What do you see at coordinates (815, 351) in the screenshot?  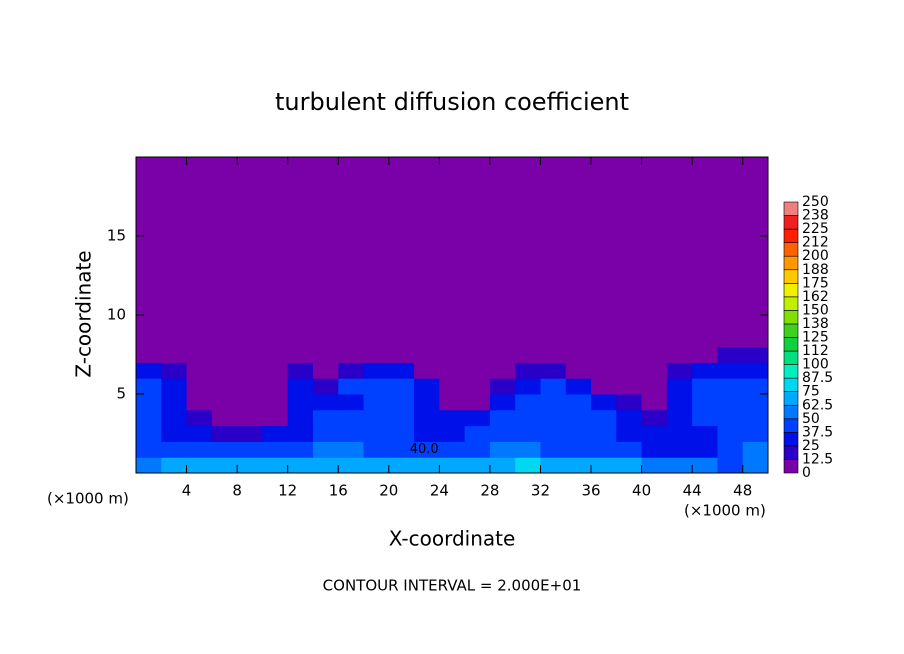 I see `colorbar-label: 112` at bounding box center [815, 351].